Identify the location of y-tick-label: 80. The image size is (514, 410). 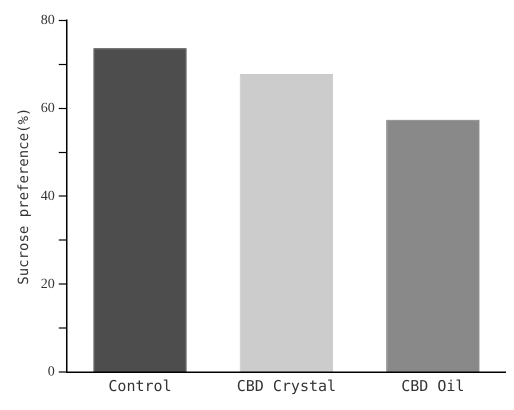
(47, 20).